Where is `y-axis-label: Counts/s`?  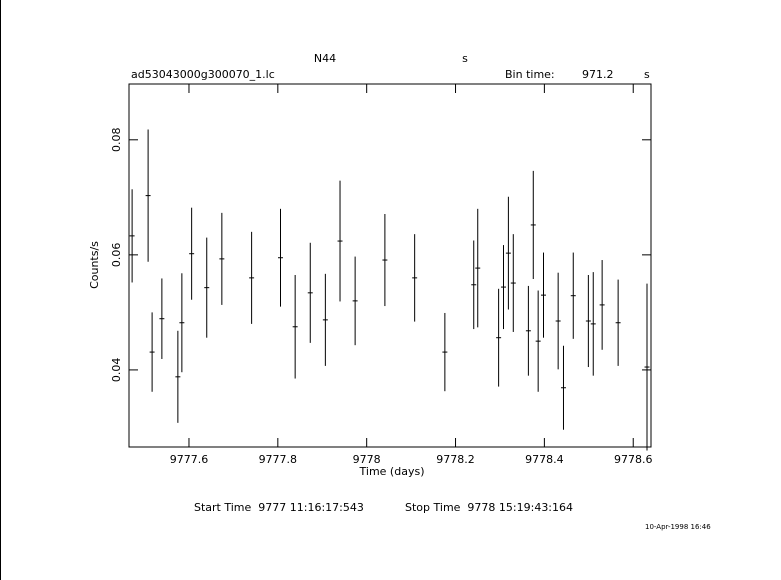 y-axis-label: Counts/s is located at coordinates (94, 265).